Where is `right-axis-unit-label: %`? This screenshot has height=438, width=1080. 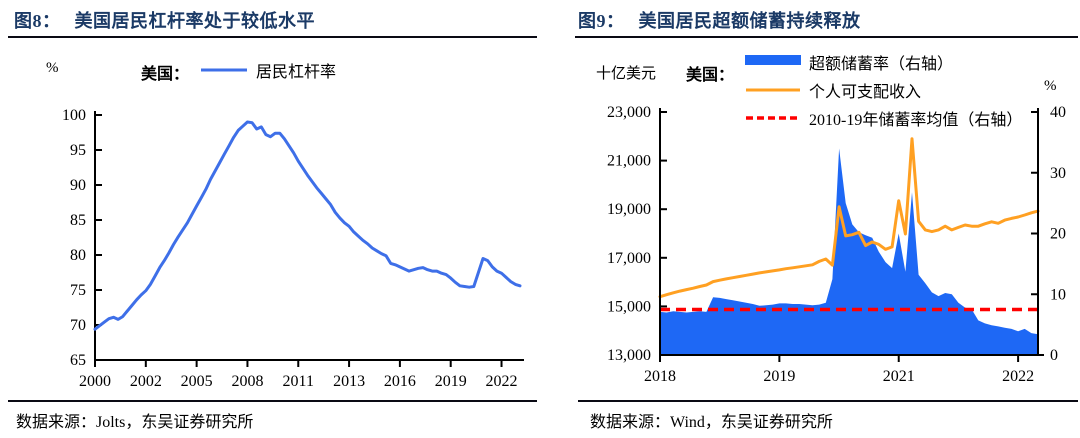 right-axis-unit-label: % is located at coordinates (1050, 86).